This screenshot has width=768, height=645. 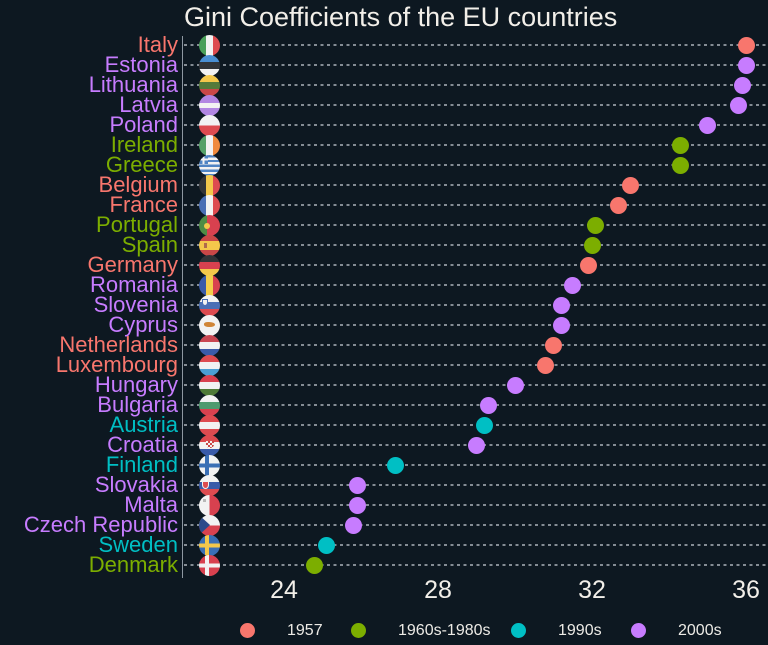 I want to click on legend-dot-1960s-1980s, so click(x=358, y=630).